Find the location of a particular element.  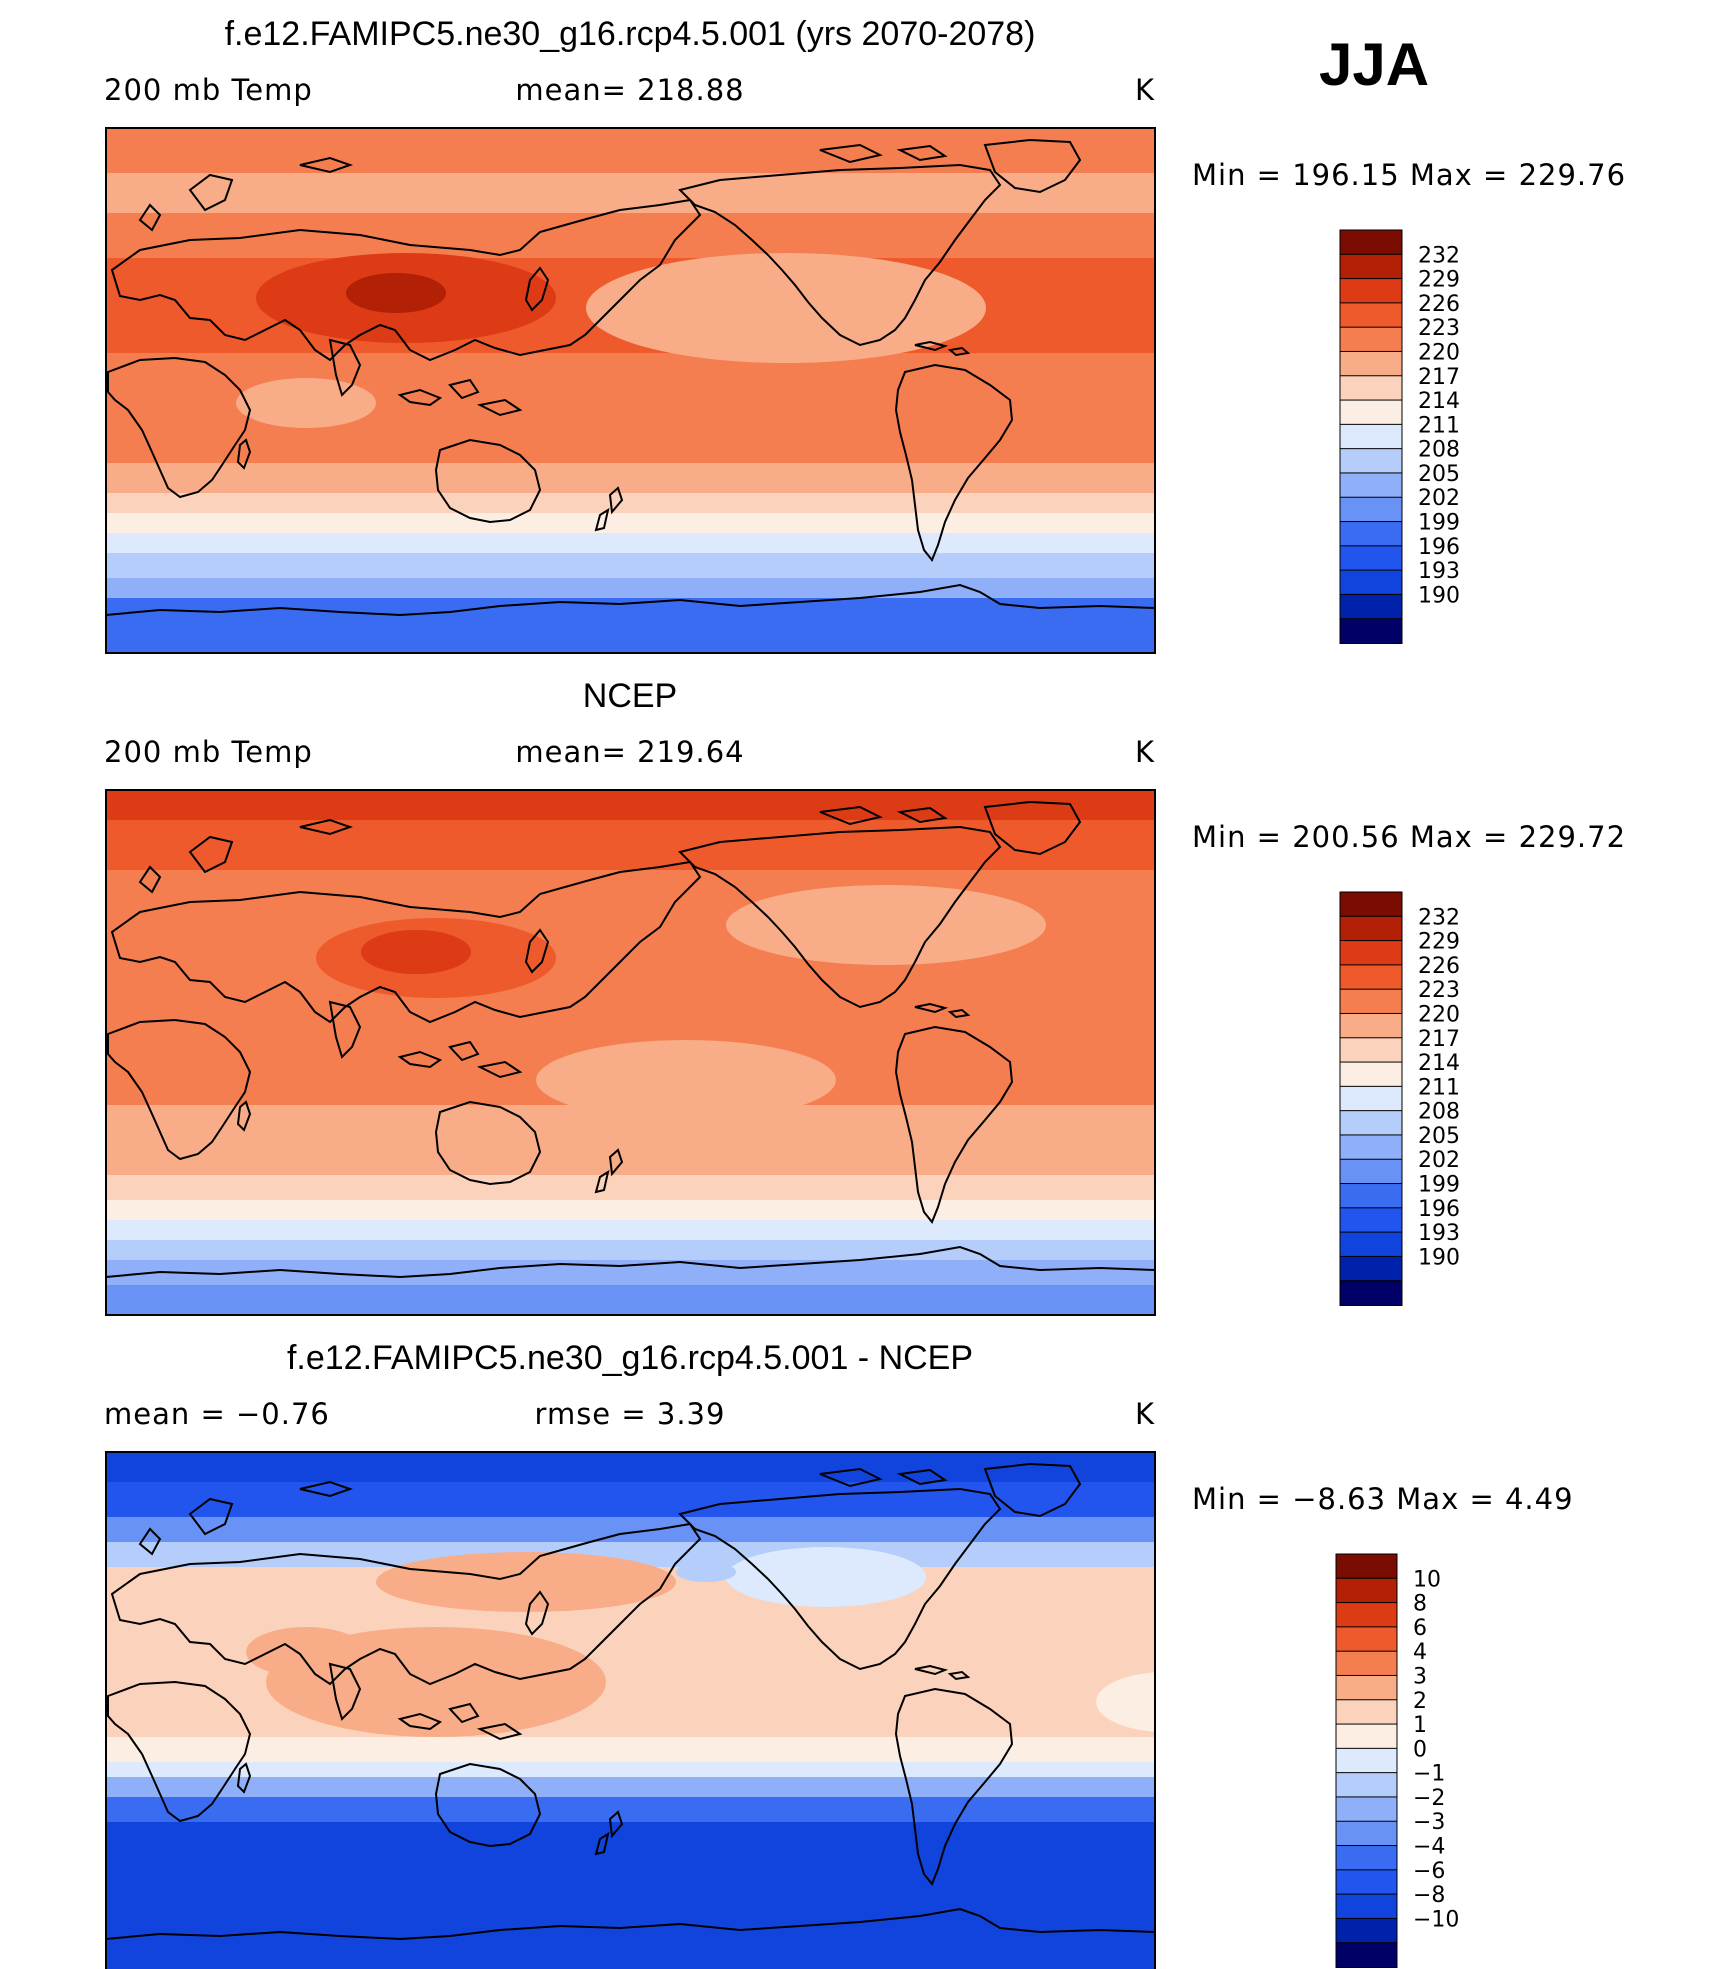

colorbar-label: −3 is located at coordinates (1429, 1822).